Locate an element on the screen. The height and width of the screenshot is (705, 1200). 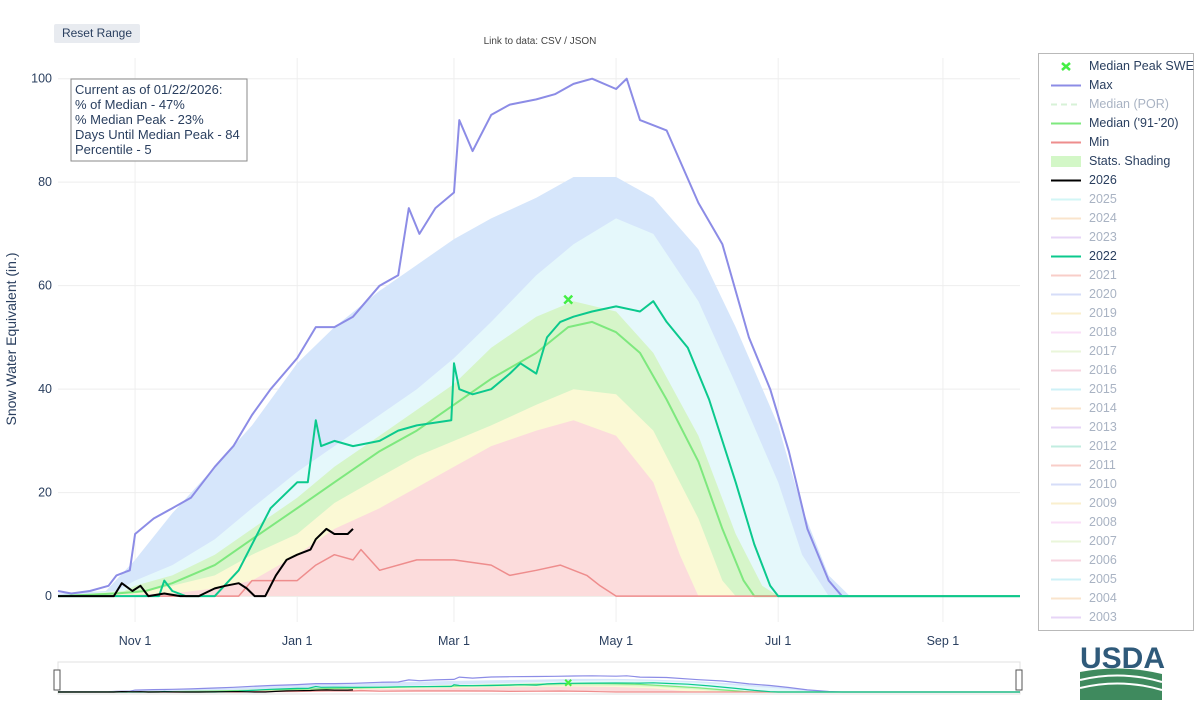
legend-item-median-91-20-: Median ('91-'20) is located at coordinates (1120, 123).